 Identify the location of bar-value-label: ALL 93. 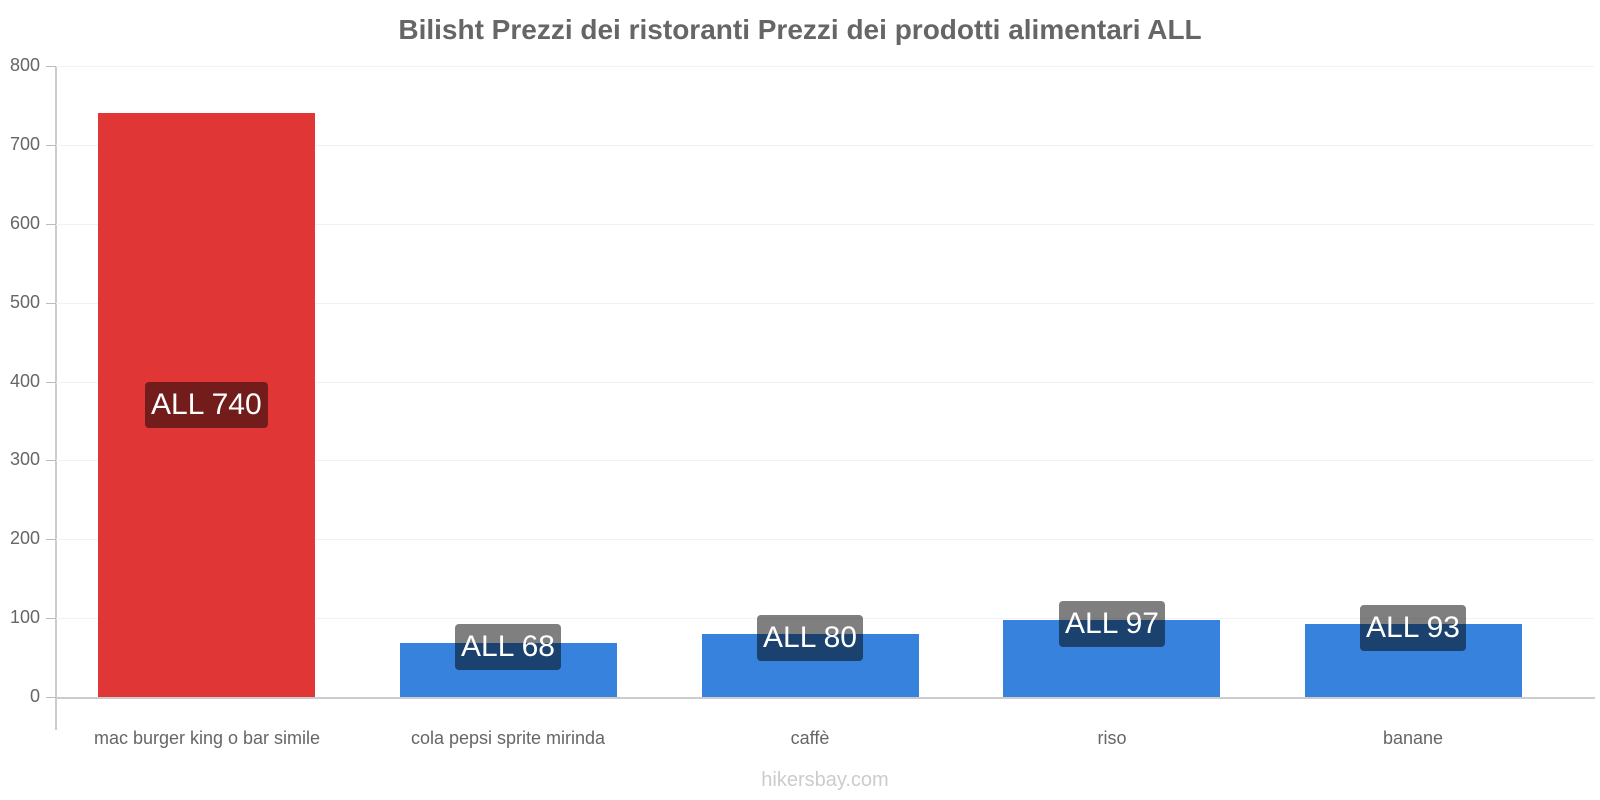
(1413, 628).